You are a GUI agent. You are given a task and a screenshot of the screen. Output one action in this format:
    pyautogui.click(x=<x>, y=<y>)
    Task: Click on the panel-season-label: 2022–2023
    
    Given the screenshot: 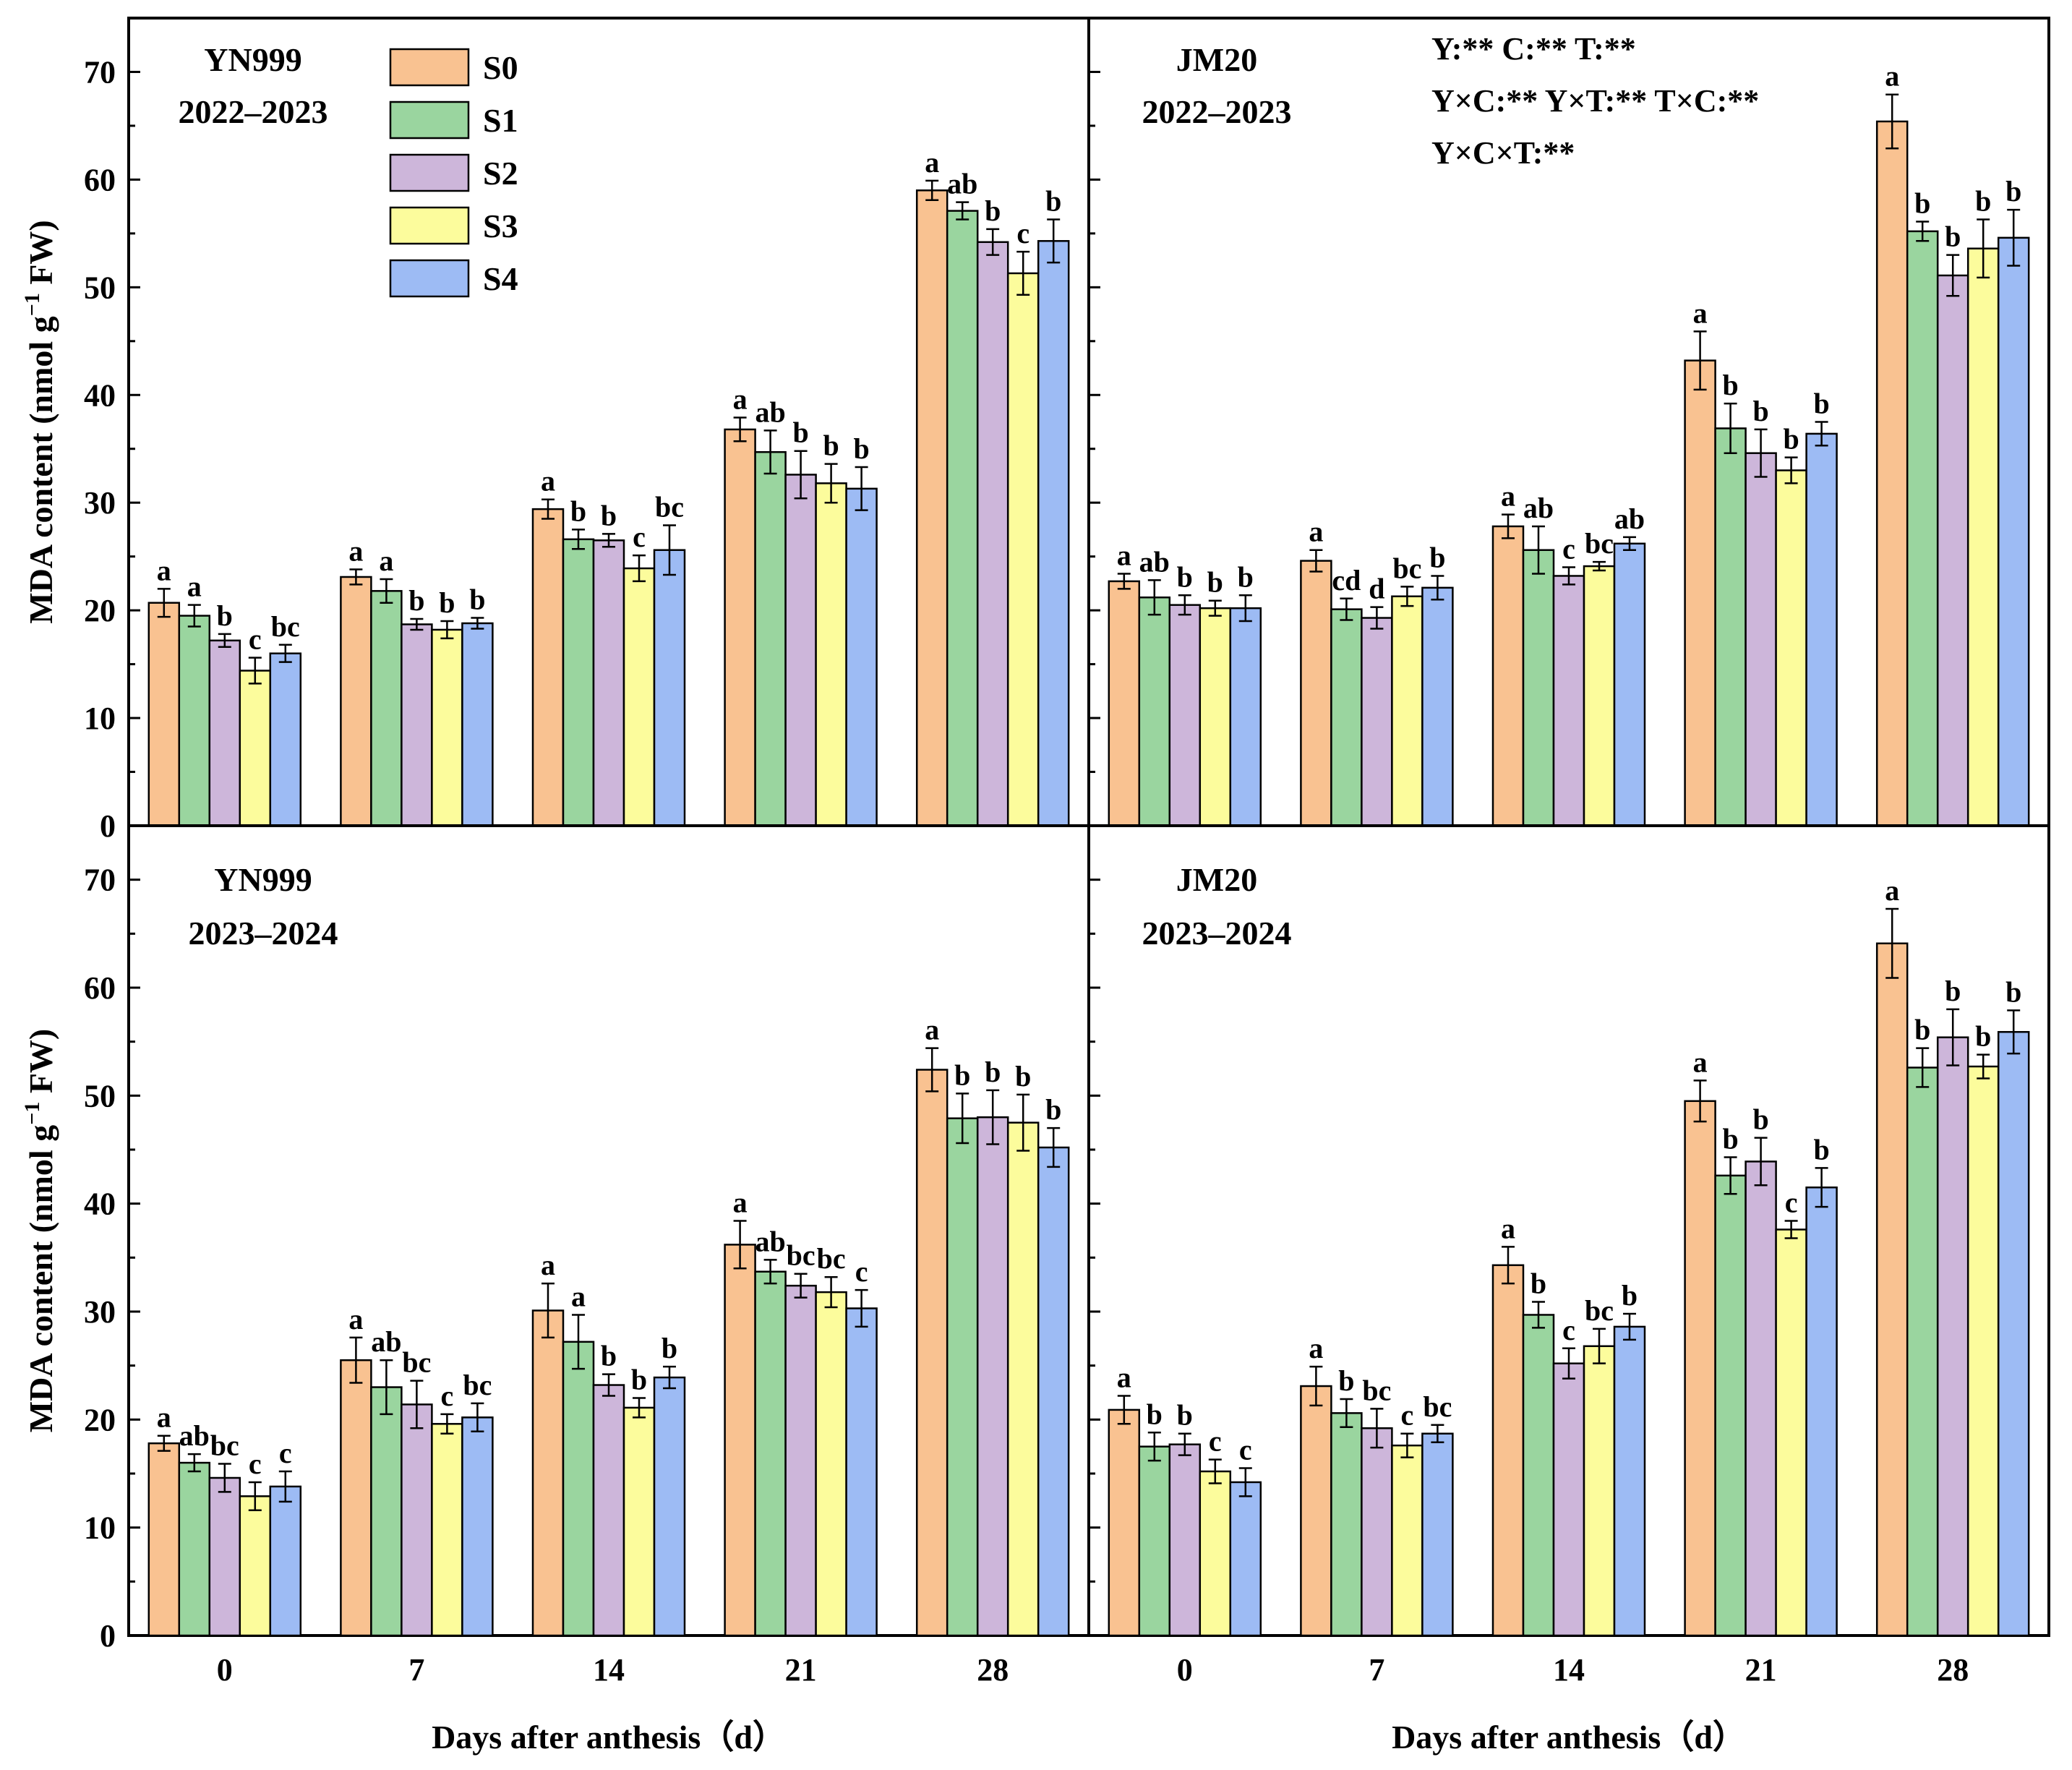 What is the action you would take?
    pyautogui.click(x=254, y=111)
    